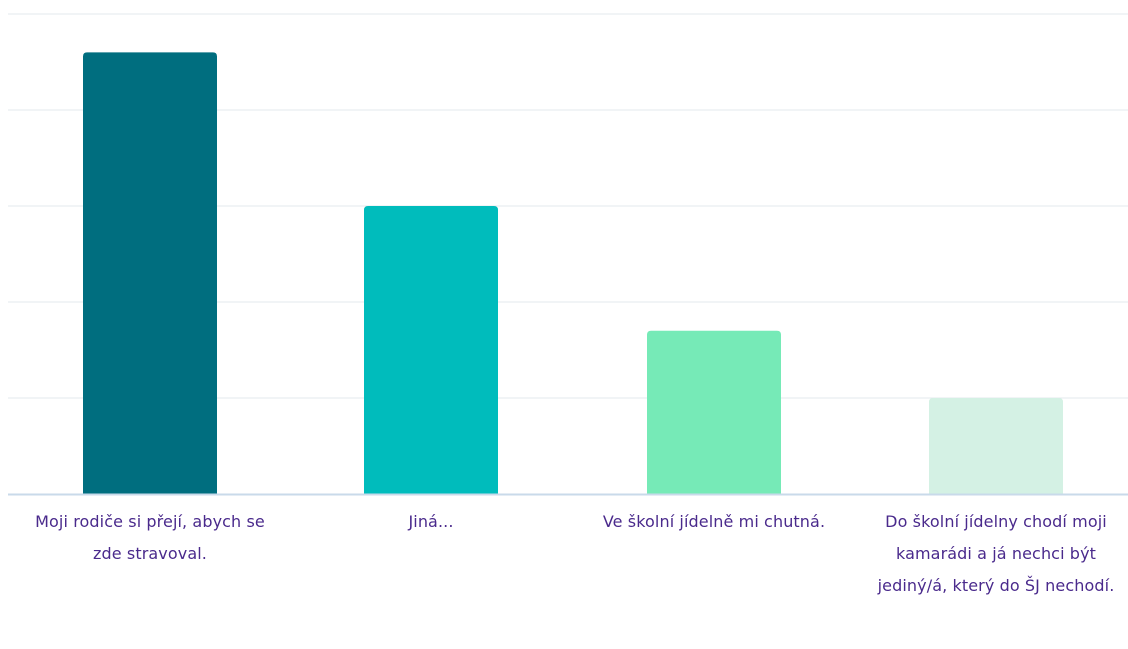 This screenshot has width=1128, height=649. I want to click on category-label-3: Ve školní jídelně mi chutná., so click(714, 521).